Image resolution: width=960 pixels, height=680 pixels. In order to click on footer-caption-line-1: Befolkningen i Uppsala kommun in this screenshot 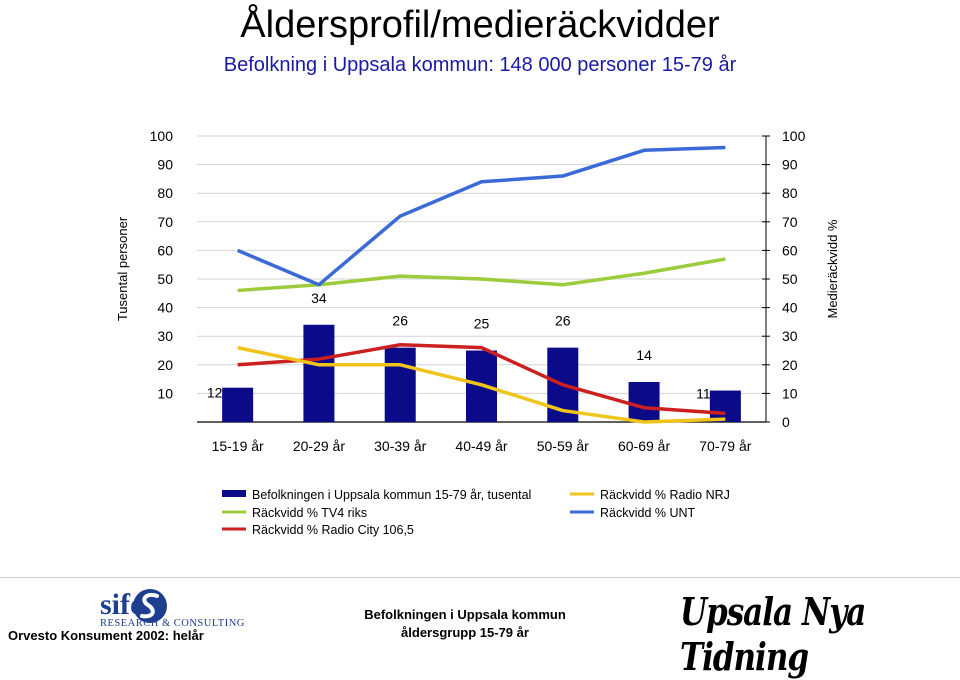, I will do `click(465, 614)`.